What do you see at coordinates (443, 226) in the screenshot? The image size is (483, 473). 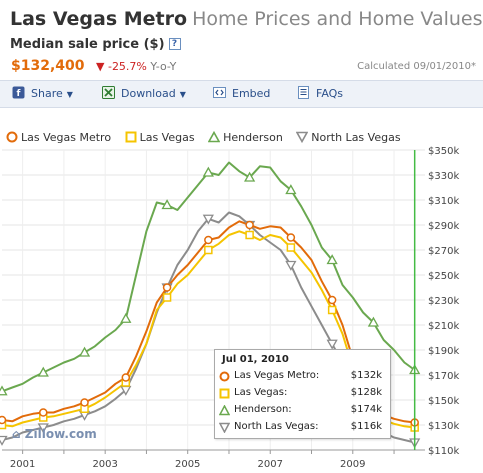 I see `y-tick-label: $290k` at bounding box center [443, 226].